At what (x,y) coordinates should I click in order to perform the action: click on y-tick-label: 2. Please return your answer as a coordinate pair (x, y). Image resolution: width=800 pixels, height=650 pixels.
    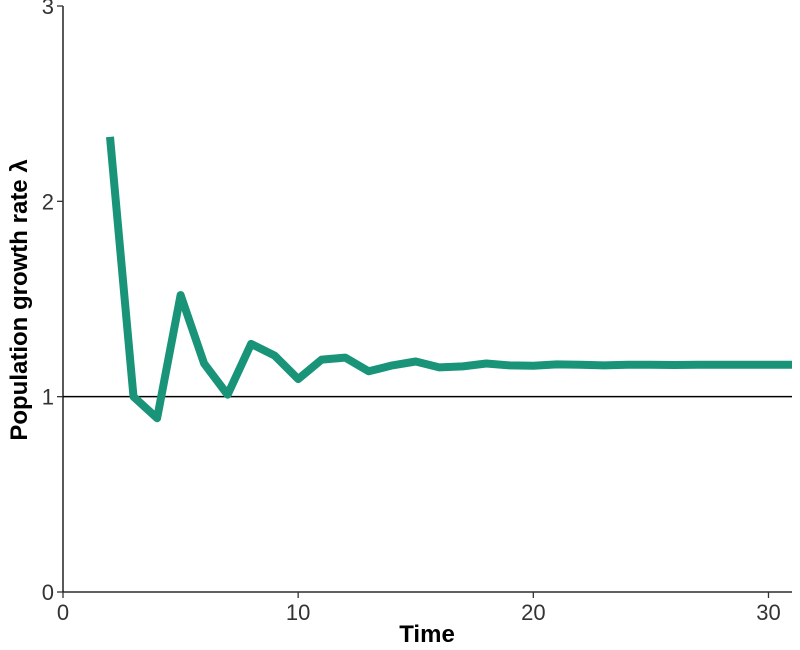
    Looking at the image, I should click on (48, 201).